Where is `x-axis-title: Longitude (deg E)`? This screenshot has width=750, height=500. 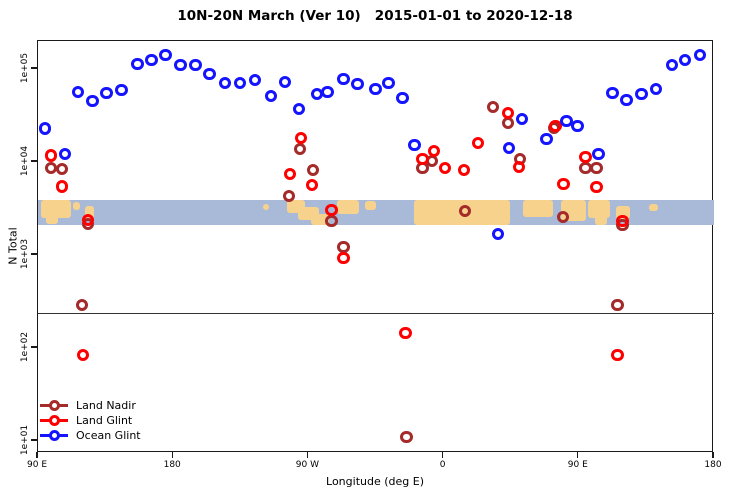 x-axis-title: Longitude (deg E) is located at coordinates (375, 481).